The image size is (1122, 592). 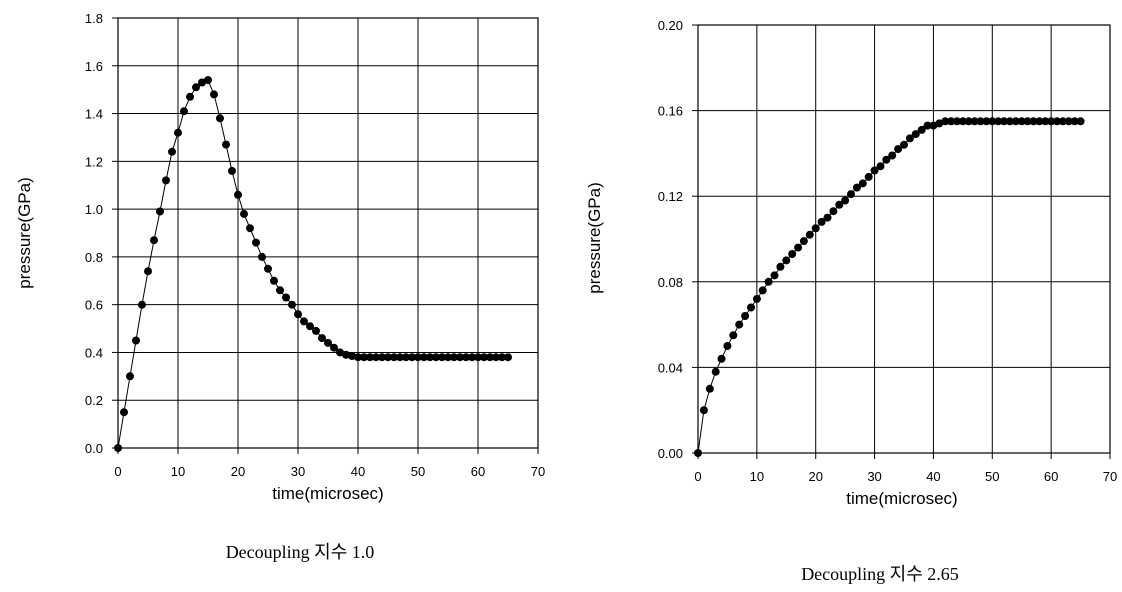 I want to click on chart-caption: Decoupling 지수 2.65, so click(x=880, y=574).